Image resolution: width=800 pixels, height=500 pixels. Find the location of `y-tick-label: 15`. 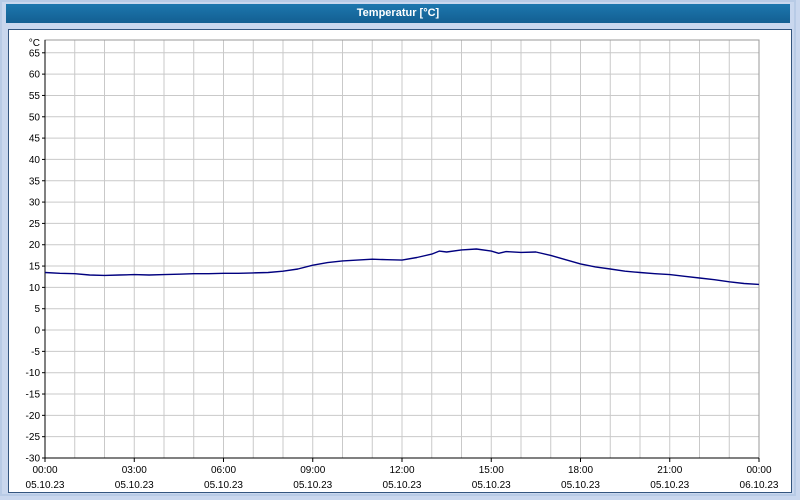

y-tick-label: 15 is located at coordinates (35, 267).